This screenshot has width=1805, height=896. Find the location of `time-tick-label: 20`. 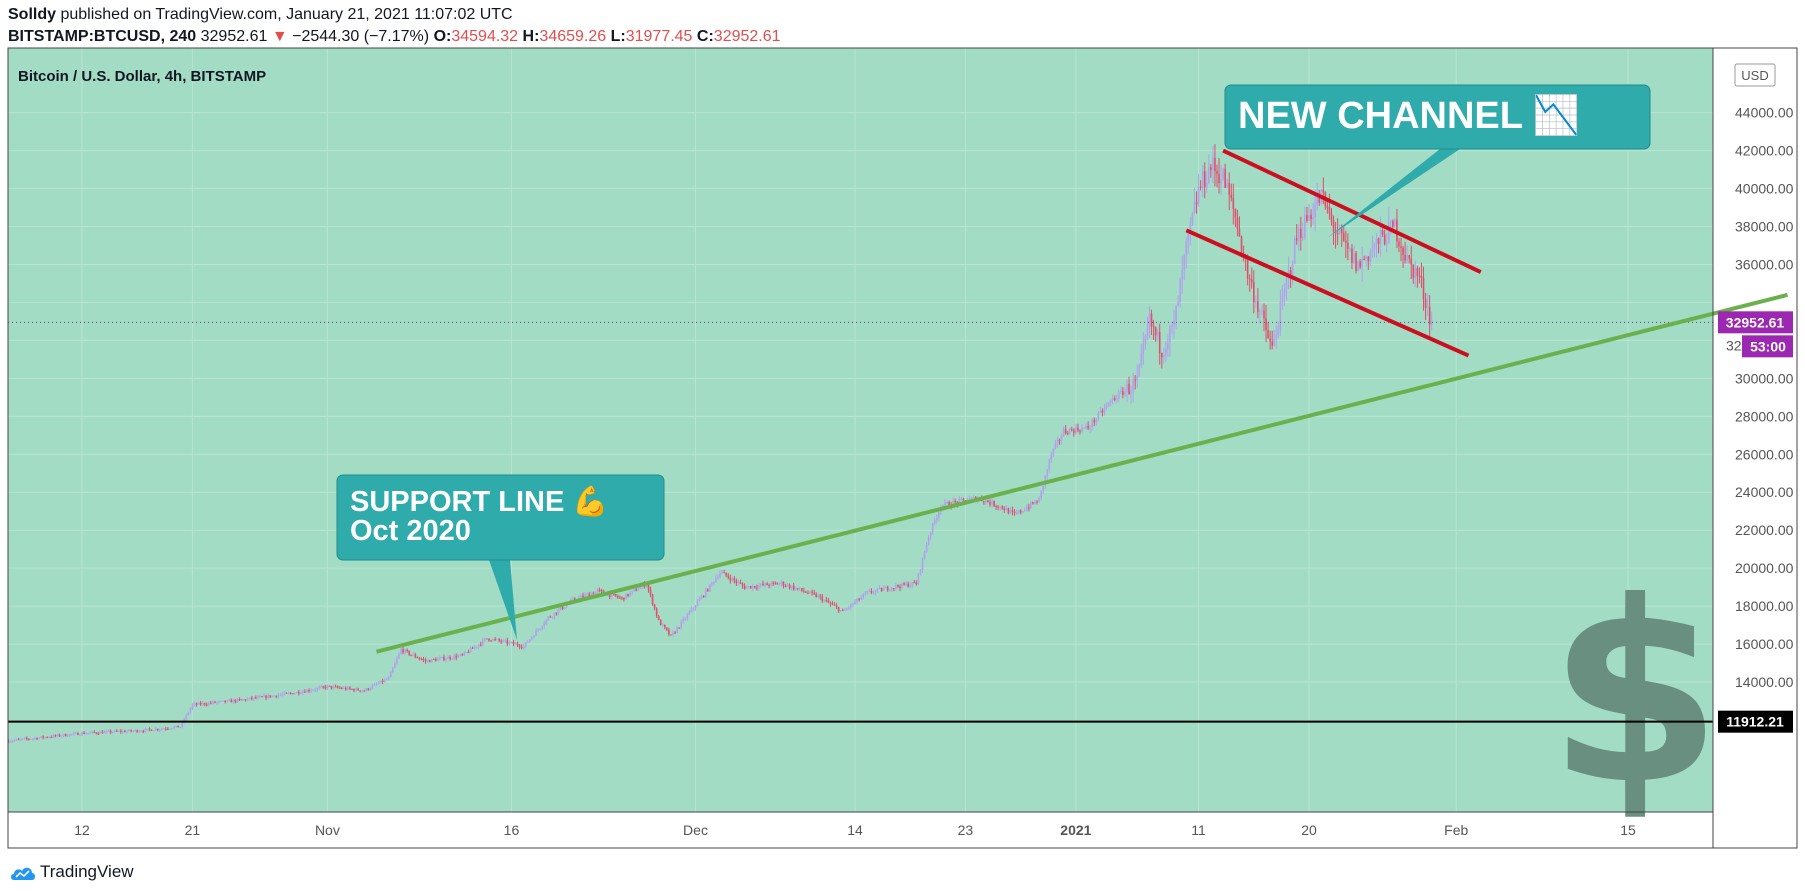

time-tick-label: 20 is located at coordinates (1309, 830).